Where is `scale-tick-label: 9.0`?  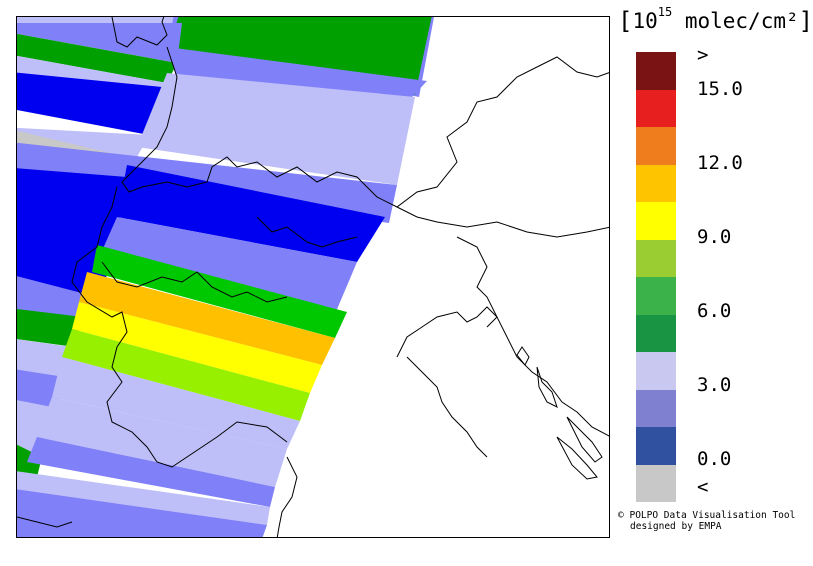 scale-tick-label: 9.0 is located at coordinates (714, 237).